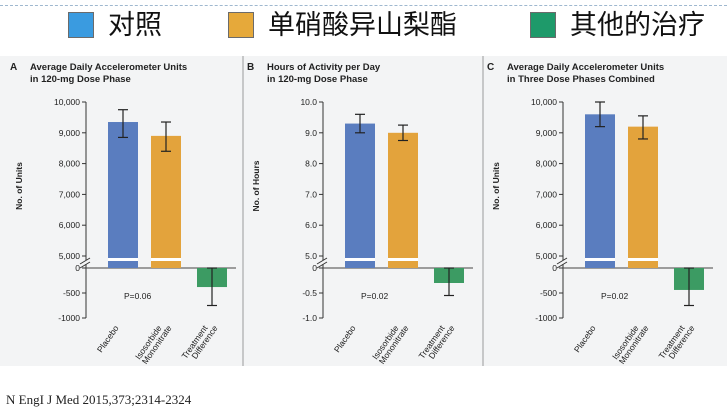 The image size is (727, 420). Describe the element at coordinates (70, 256) in the screenshot. I see `panel-a-tick-label: 5,000` at that location.